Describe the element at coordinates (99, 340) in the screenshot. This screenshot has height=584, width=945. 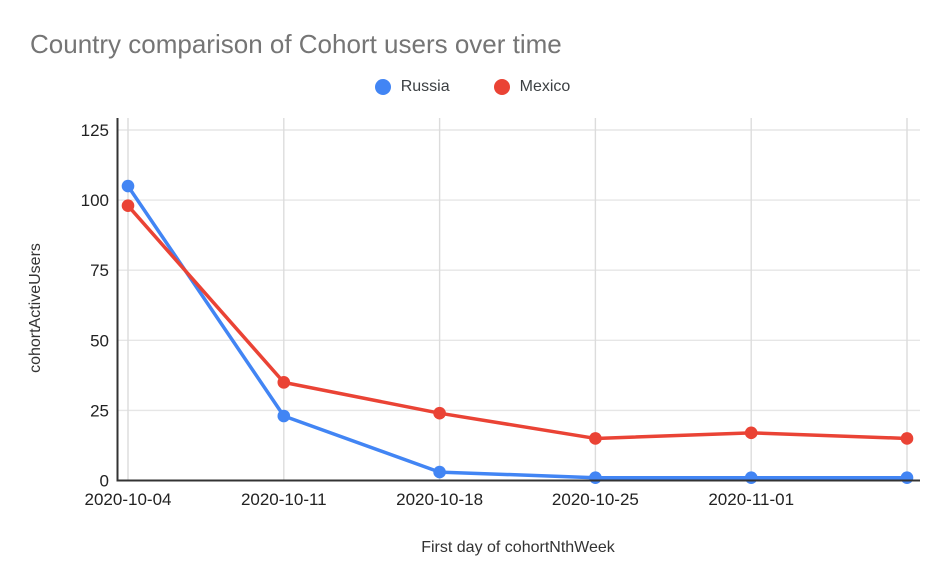
I see `y-tick-label: 50` at that location.